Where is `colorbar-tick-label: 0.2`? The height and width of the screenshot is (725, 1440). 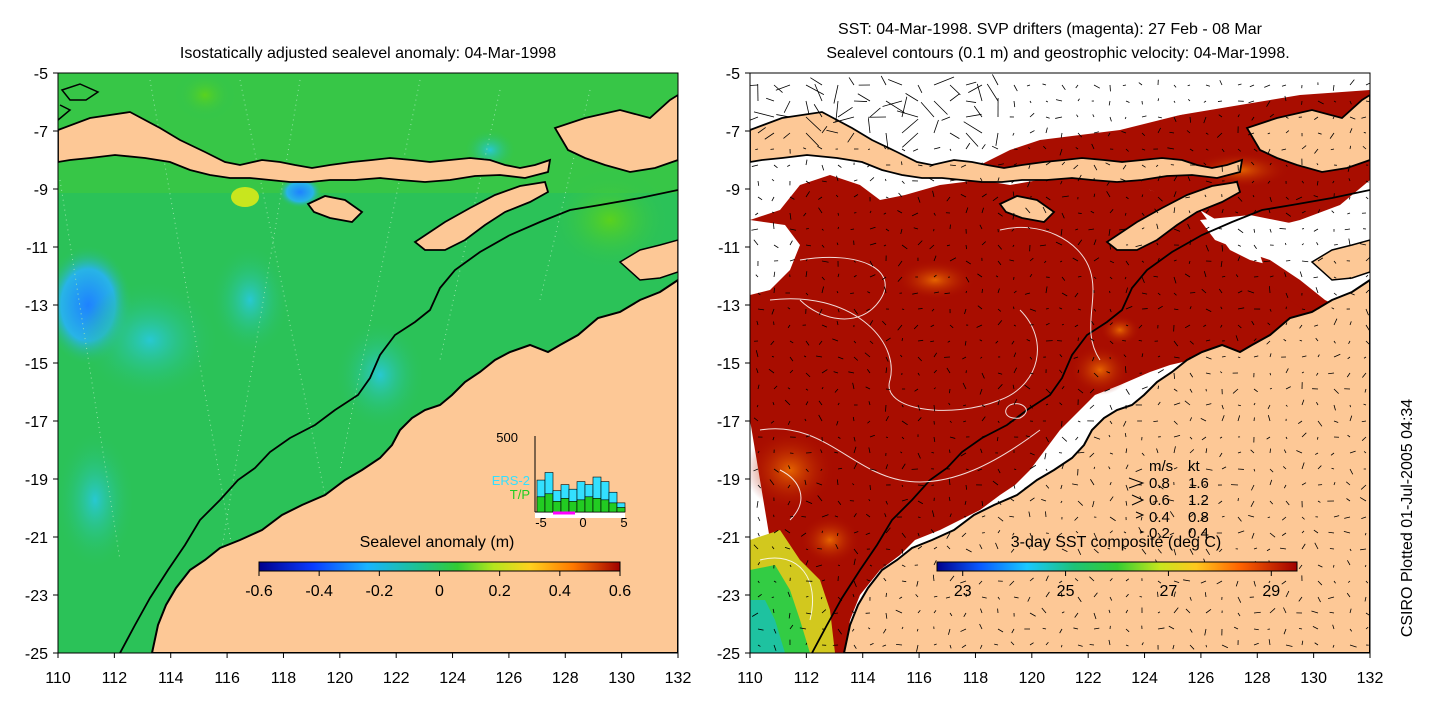
colorbar-tick-label: 0.2 is located at coordinates (500, 591).